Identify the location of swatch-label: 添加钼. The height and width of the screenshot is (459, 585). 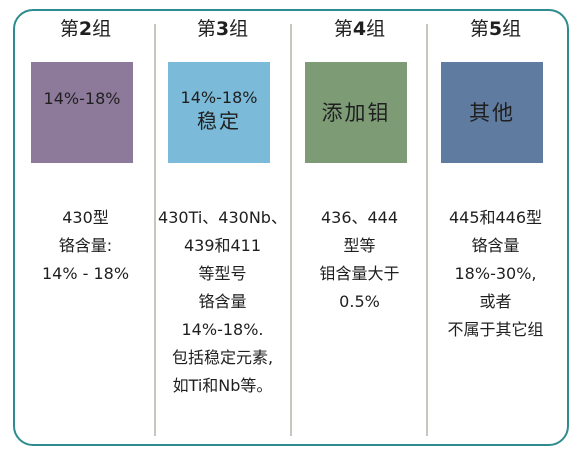
(356, 113).